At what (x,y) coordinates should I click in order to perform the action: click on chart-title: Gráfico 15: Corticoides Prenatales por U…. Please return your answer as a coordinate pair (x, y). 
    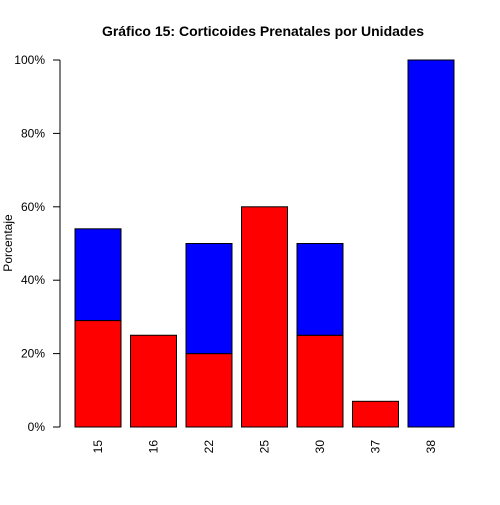
    Looking at the image, I should click on (263, 31).